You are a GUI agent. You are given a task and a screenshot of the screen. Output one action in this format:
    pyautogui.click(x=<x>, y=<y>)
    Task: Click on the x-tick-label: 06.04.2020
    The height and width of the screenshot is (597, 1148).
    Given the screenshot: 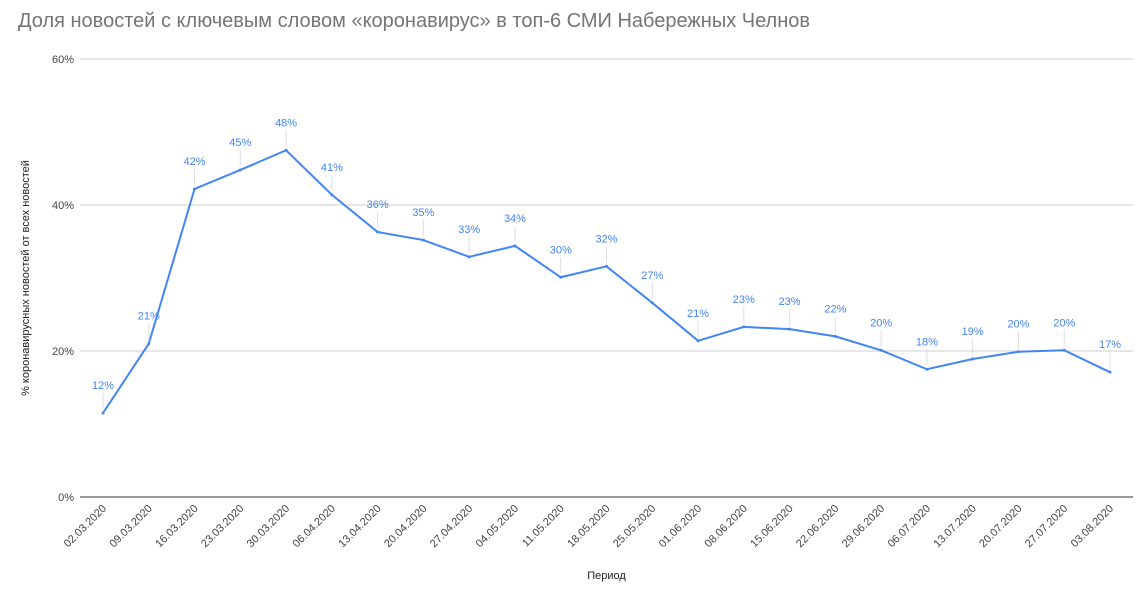 What is the action you would take?
    pyautogui.click(x=314, y=526)
    